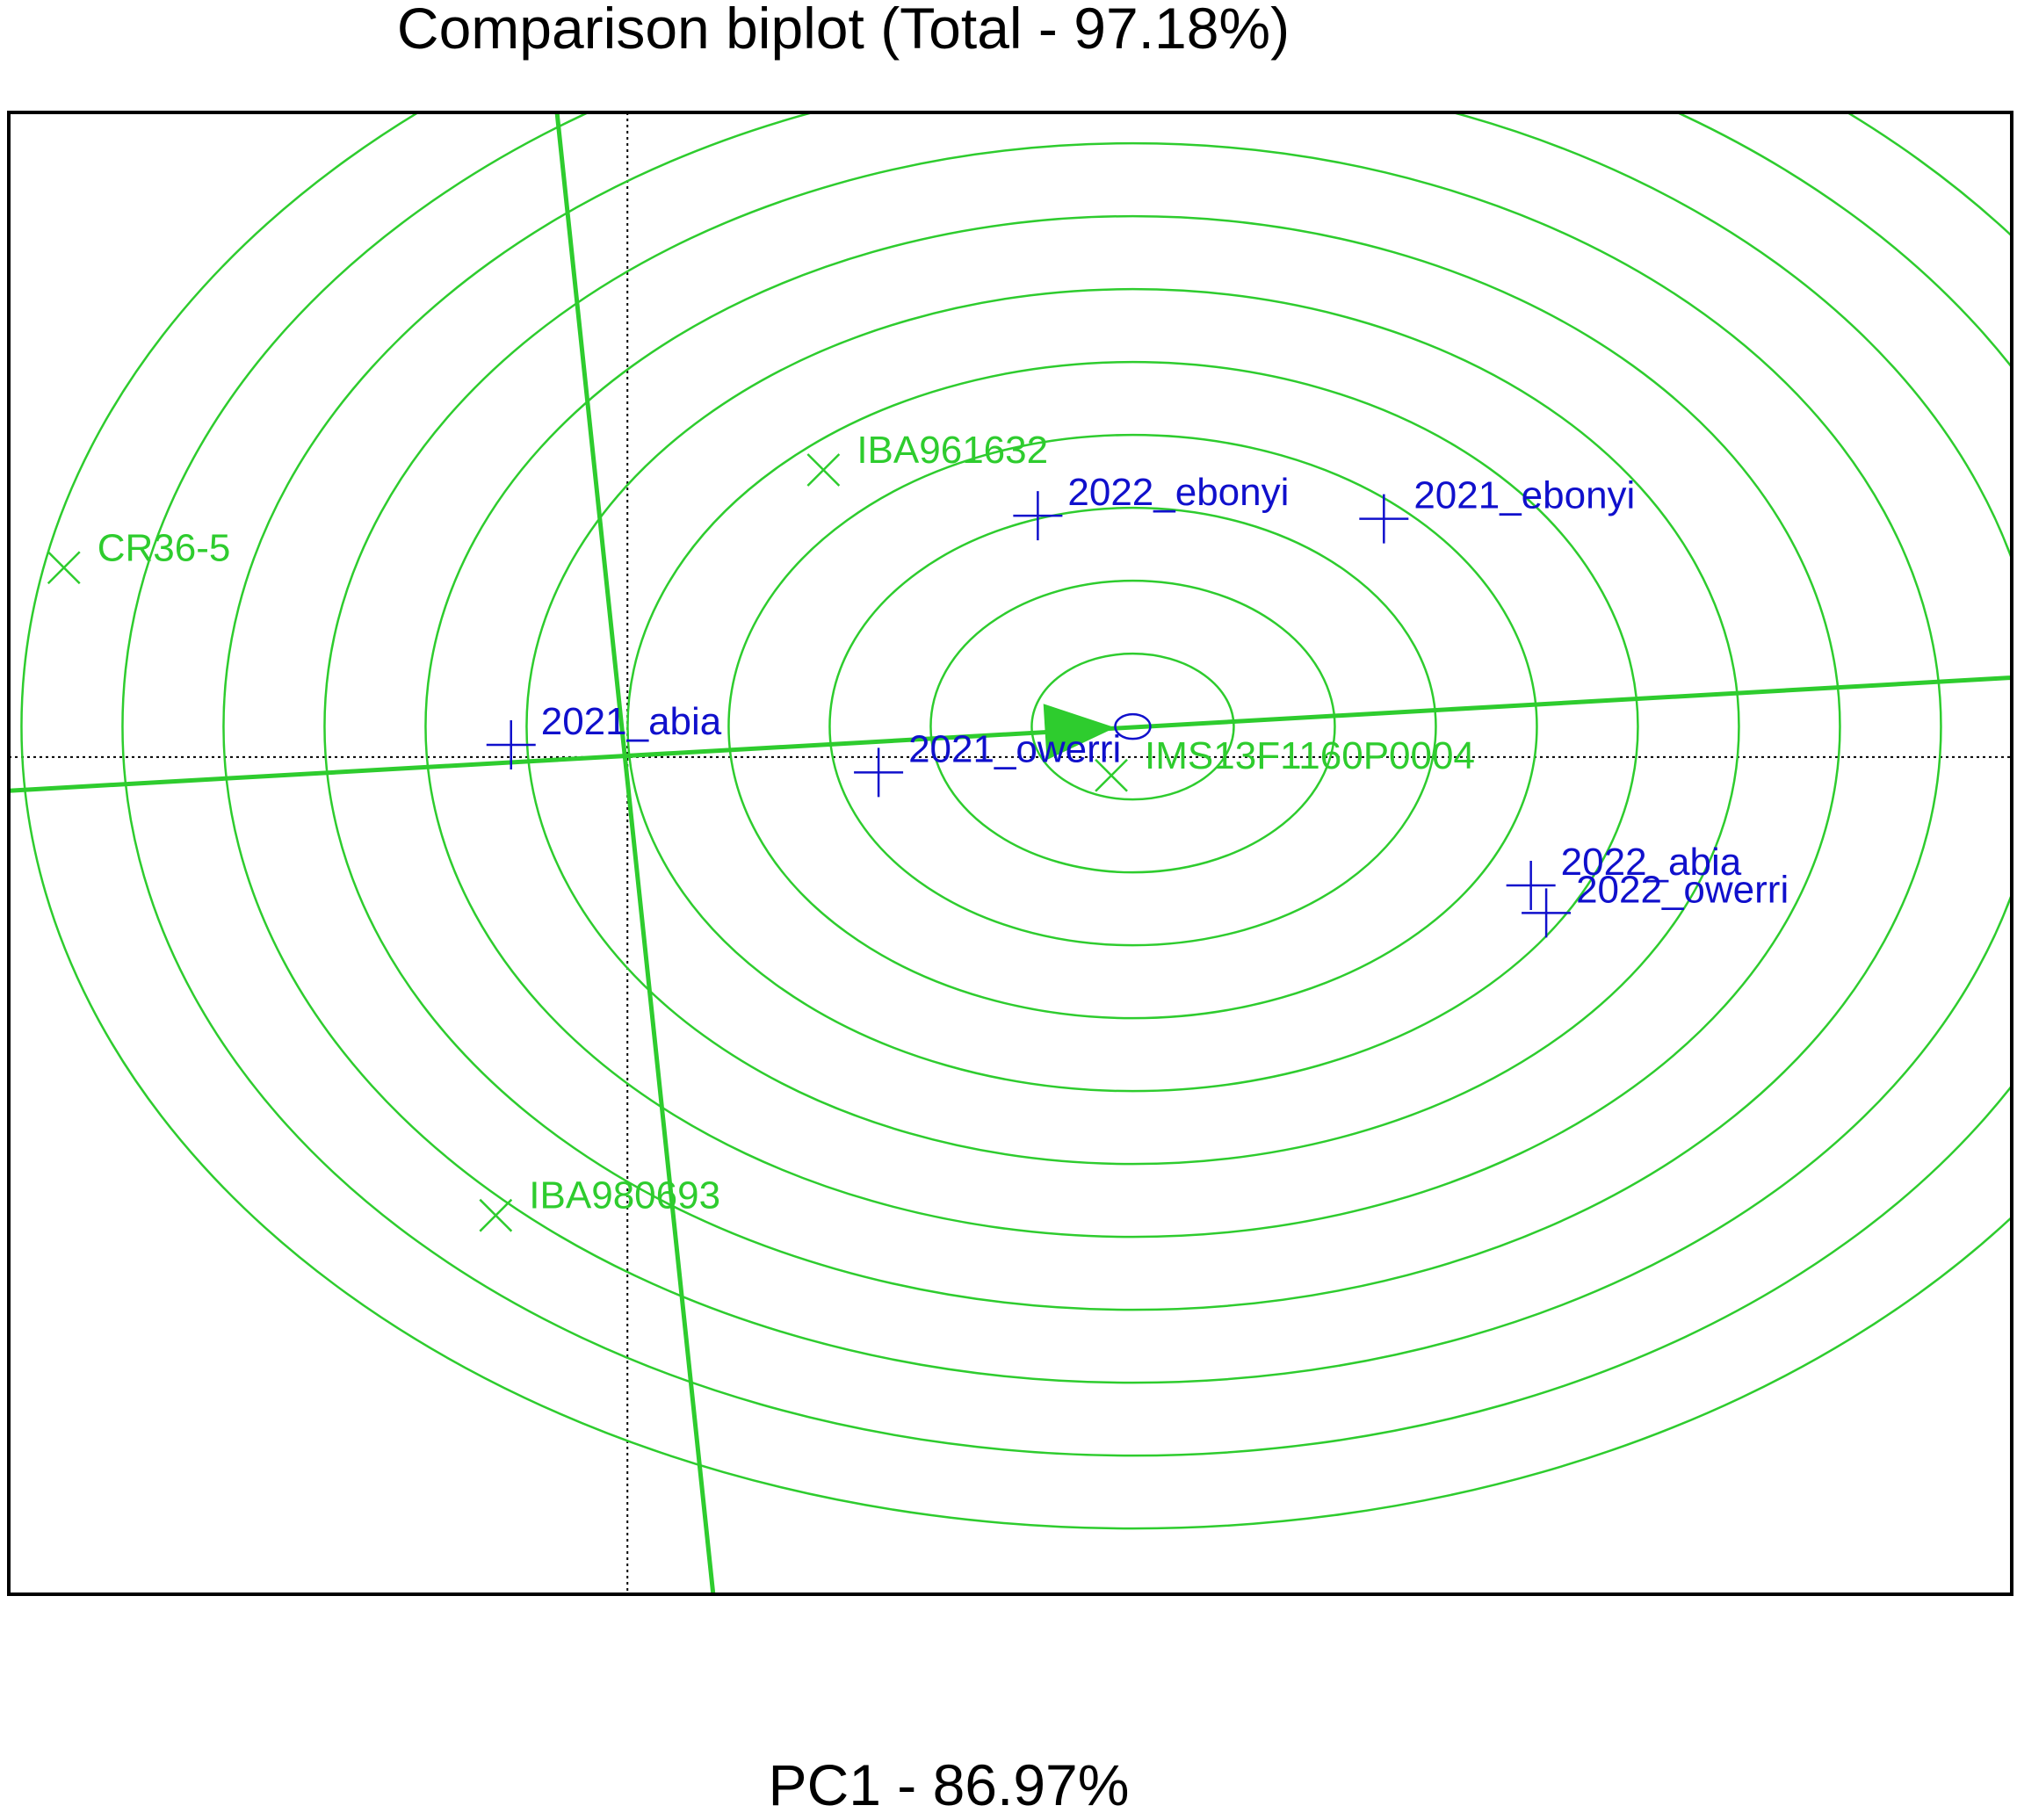 This screenshot has width=2017, height=1820. What do you see at coordinates (843, 30) in the screenshot?
I see `chart-title: Comparison biplot (Total - 97.18%)` at bounding box center [843, 30].